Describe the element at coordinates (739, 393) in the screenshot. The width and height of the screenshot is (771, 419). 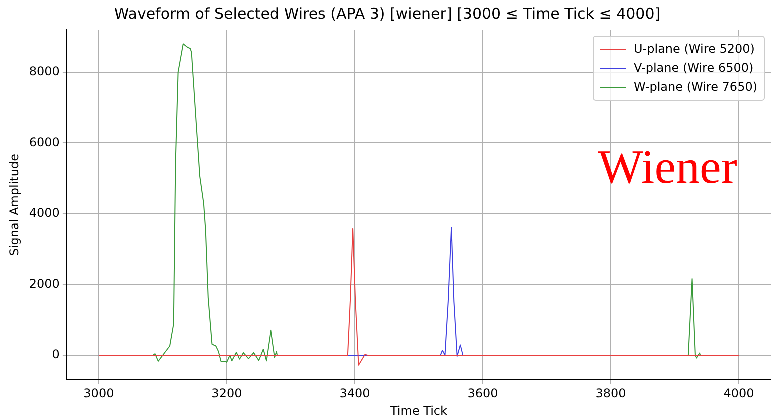
I see `x-tick-label: 4000` at that location.